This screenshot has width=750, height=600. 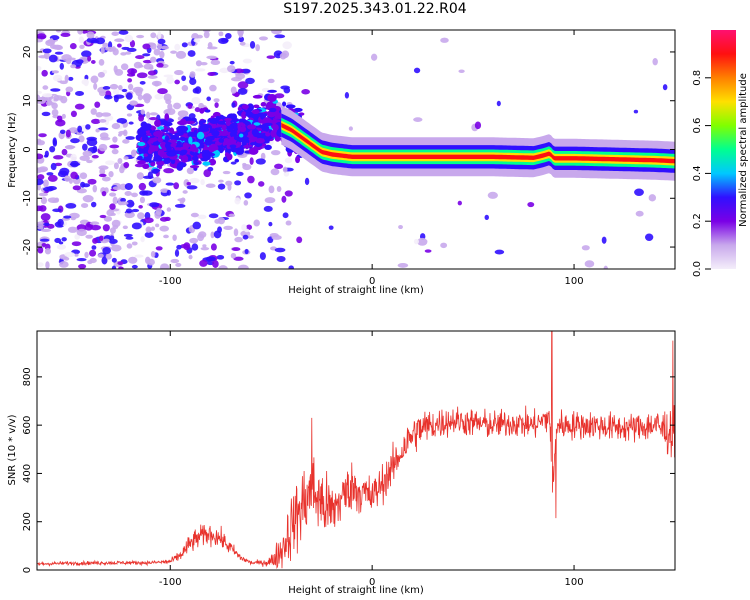 What do you see at coordinates (723, 149) in the screenshot?
I see `colorbar-bar` at bounding box center [723, 149].